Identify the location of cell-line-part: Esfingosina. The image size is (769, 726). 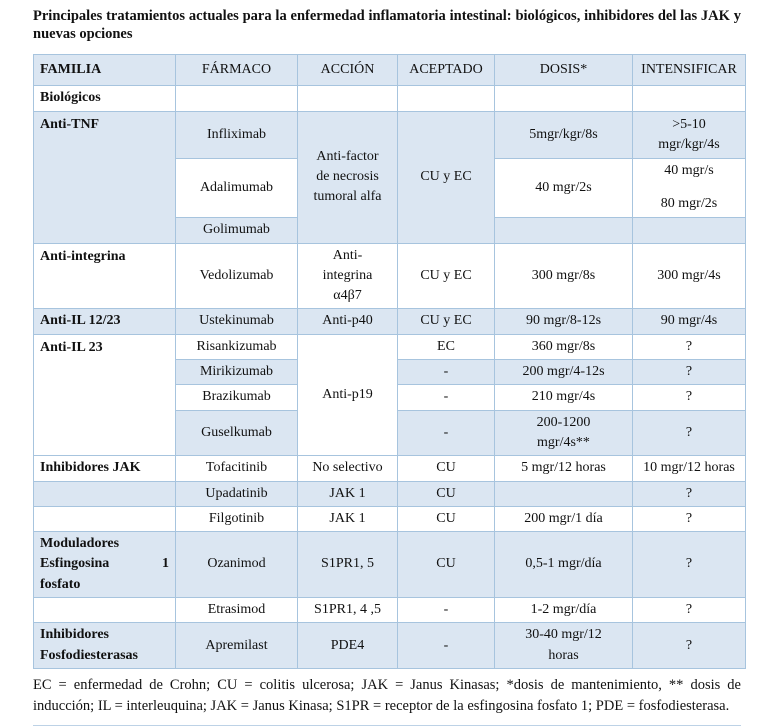
(75, 564).